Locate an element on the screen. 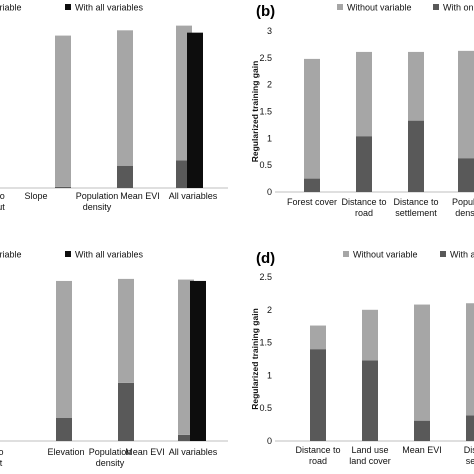 This screenshot has width=474, height=474. category-label: to is located at coordinates (2, 196).